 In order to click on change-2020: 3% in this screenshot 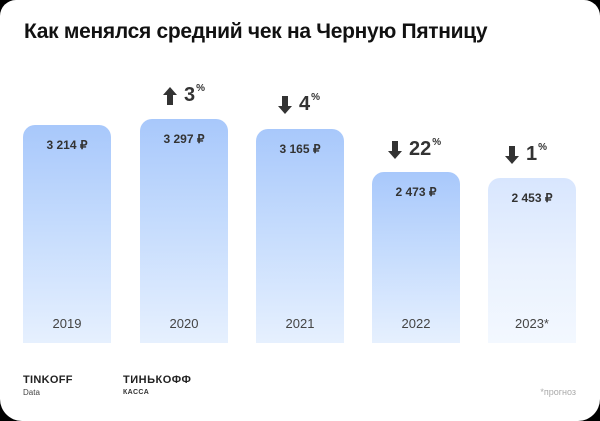, I will do `click(184, 94)`.